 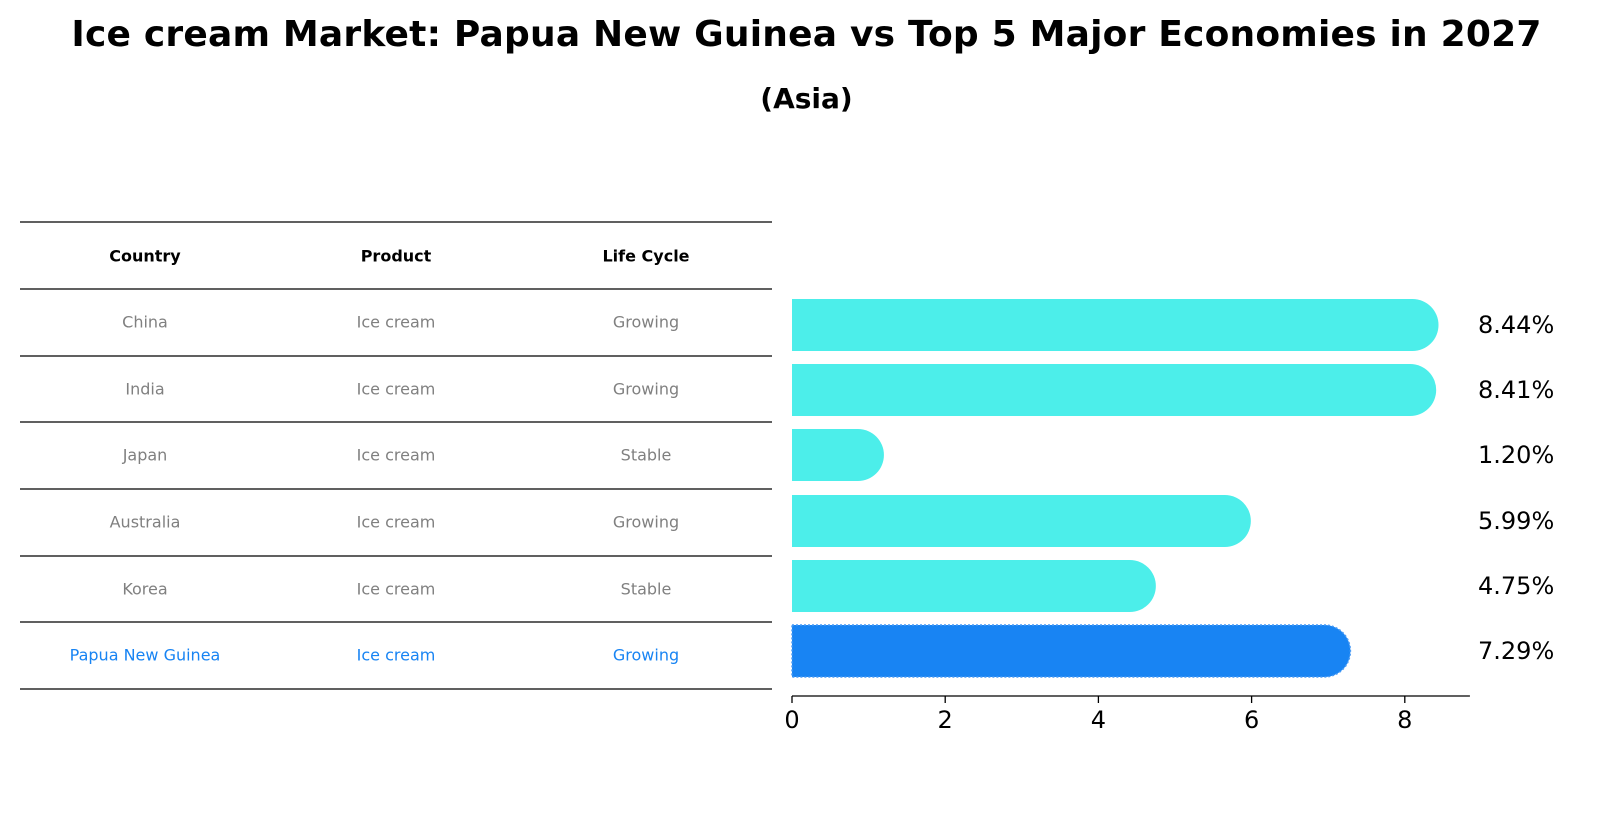 What do you see at coordinates (145, 256) in the screenshot?
I see `table-header-cell: Country` at bounding box center [145, 256].